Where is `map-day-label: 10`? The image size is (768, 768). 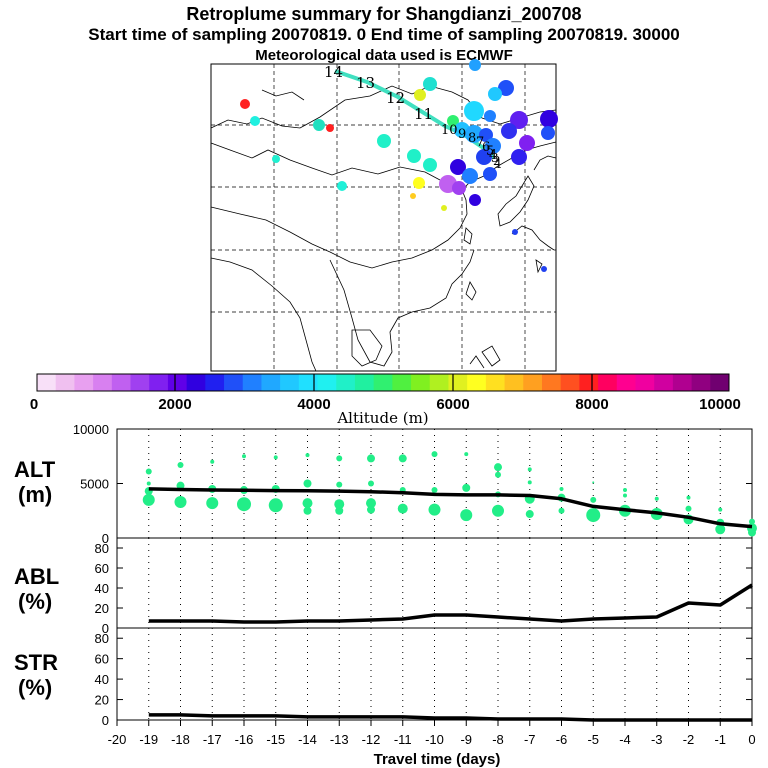 map-day-label: 10 is located at coordinates (449, 130).